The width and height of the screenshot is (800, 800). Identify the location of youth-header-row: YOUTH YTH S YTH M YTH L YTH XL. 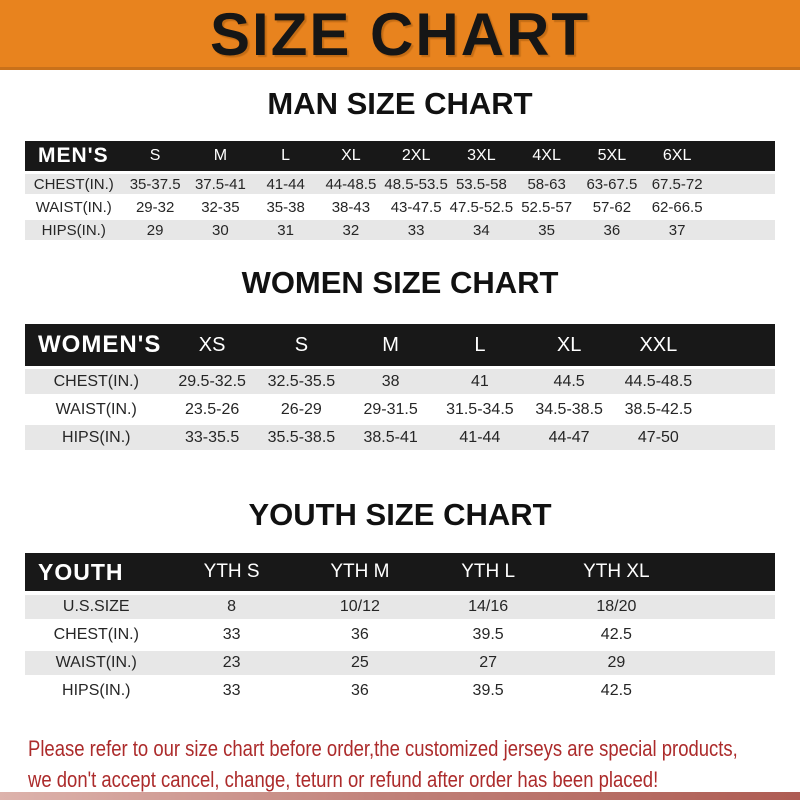
(400, 572).